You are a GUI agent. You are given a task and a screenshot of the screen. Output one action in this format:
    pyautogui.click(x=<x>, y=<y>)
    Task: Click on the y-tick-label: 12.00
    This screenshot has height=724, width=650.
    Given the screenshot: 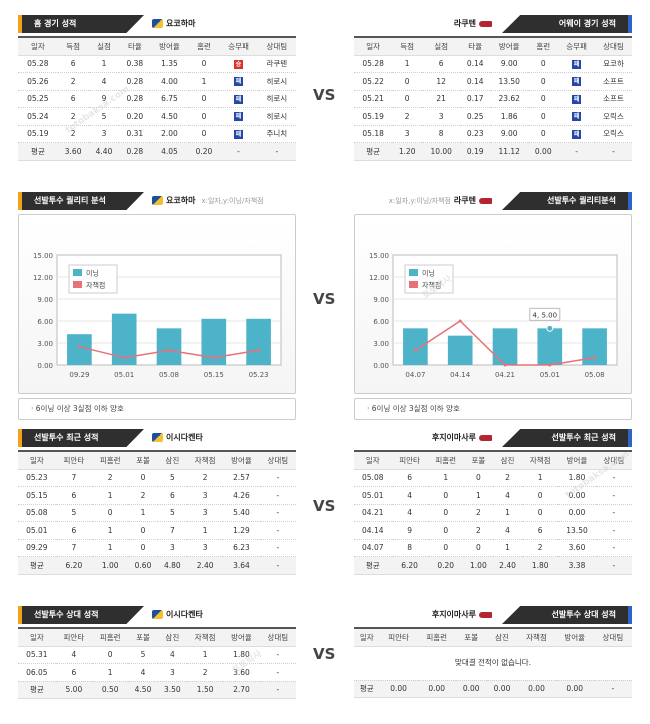 What is the action you would take?
    pyautogui.click(x=379, y=278)
    